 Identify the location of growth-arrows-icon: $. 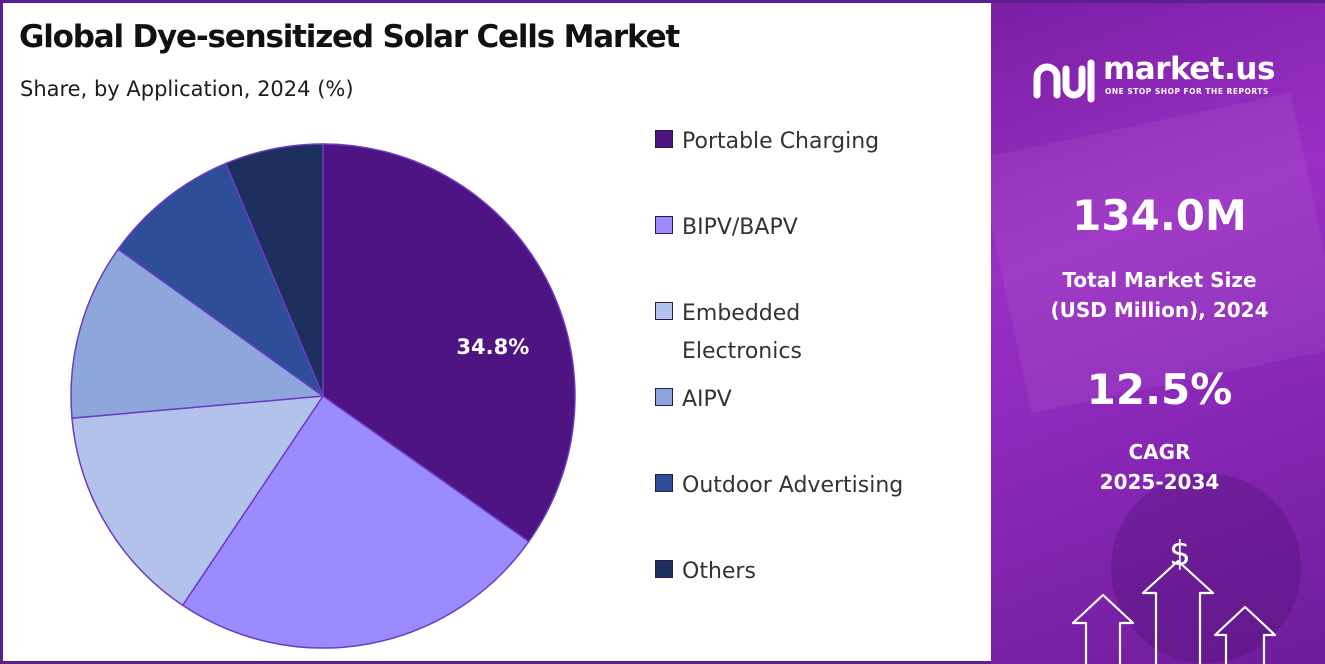
(1174, 599).